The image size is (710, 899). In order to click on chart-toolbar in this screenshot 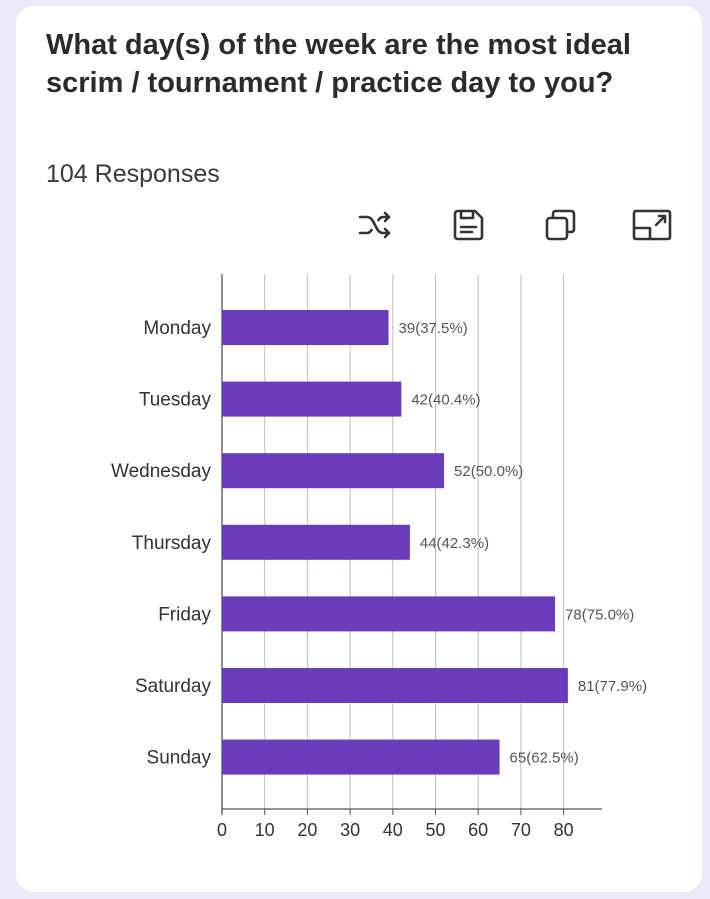, I will do `click(355, 225)`.